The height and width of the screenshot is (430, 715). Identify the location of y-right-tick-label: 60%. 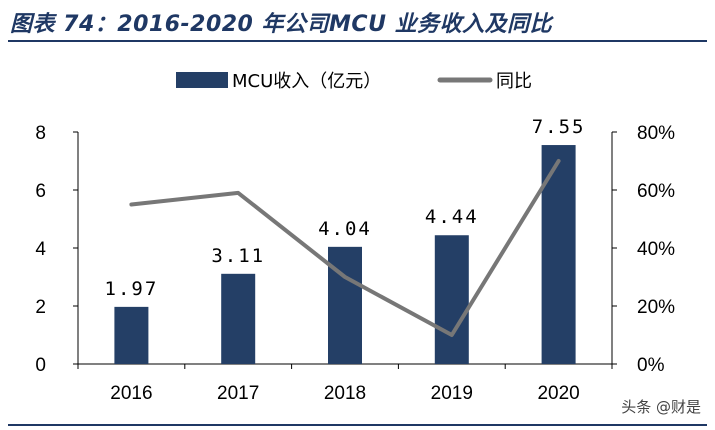
(656, 191).